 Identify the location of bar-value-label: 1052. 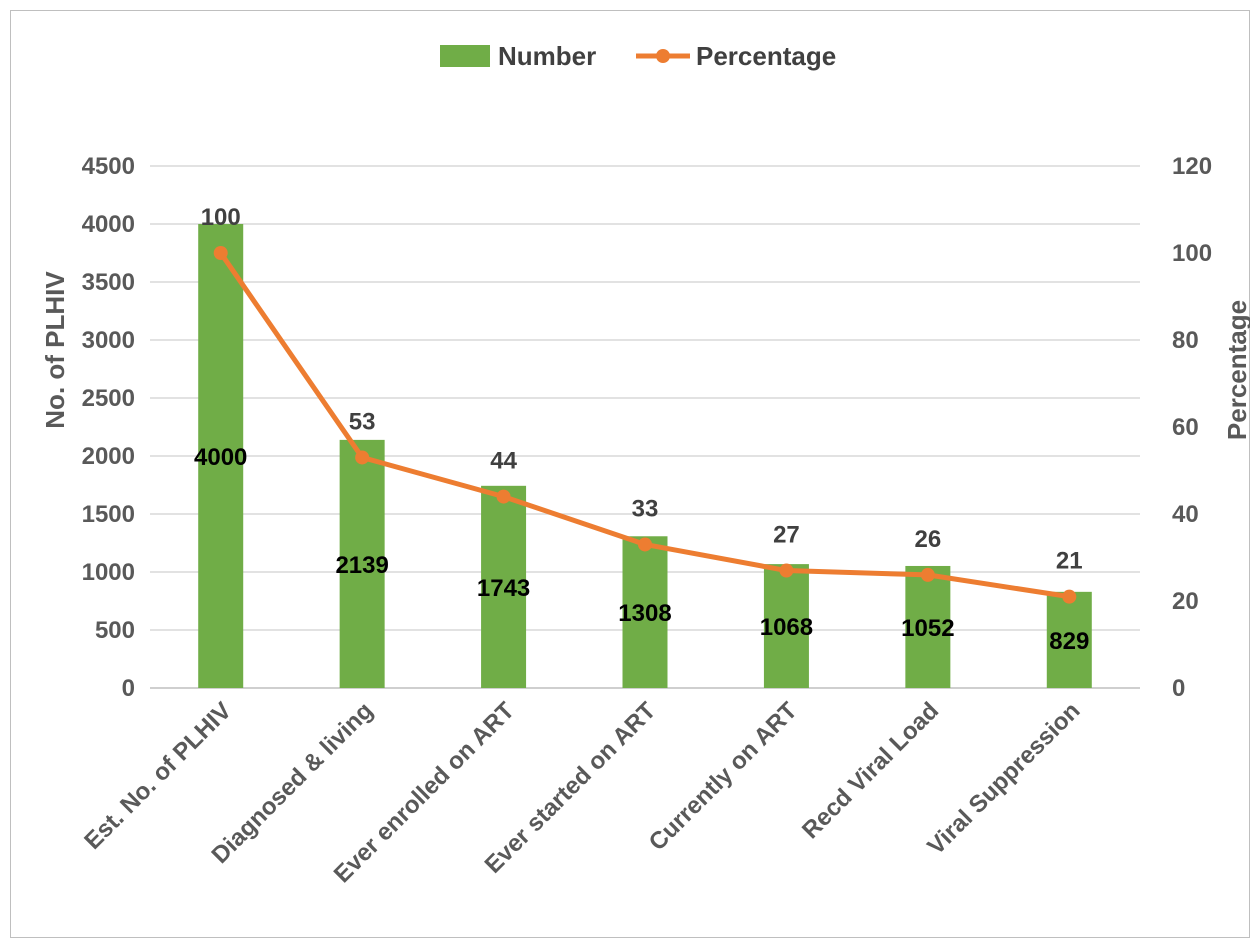
(927, 628).